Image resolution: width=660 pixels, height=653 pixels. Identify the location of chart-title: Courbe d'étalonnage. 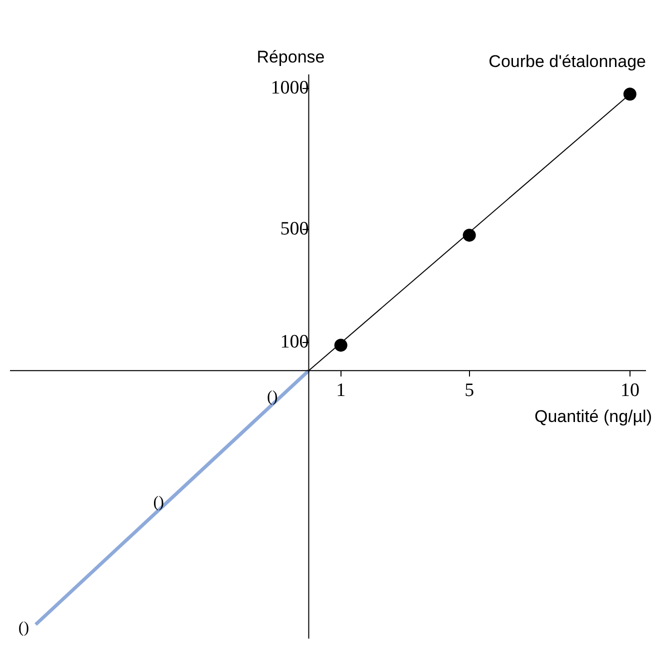
(567, 61).